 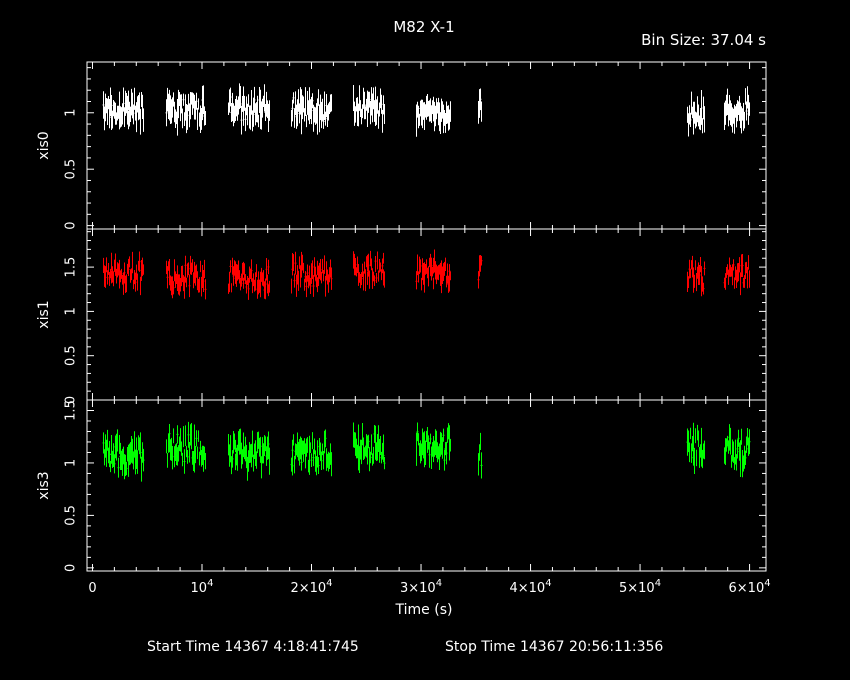 What do you see at coordinates (423, 27) in the screenshot?
I see `chart-title: M82 X-1` at bounding box center [423, 27].